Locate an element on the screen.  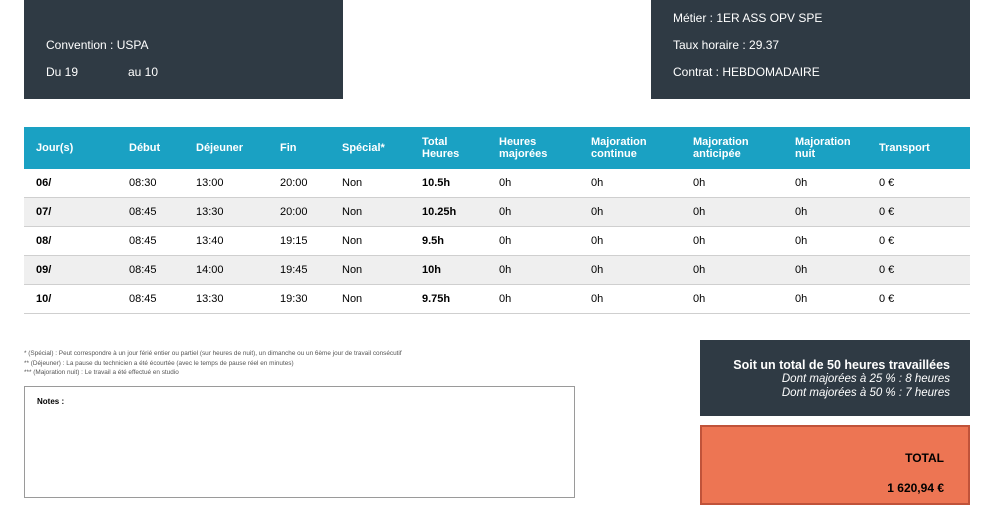
header-dejeuner: Déjeuner is located at coordinates (226, 148).